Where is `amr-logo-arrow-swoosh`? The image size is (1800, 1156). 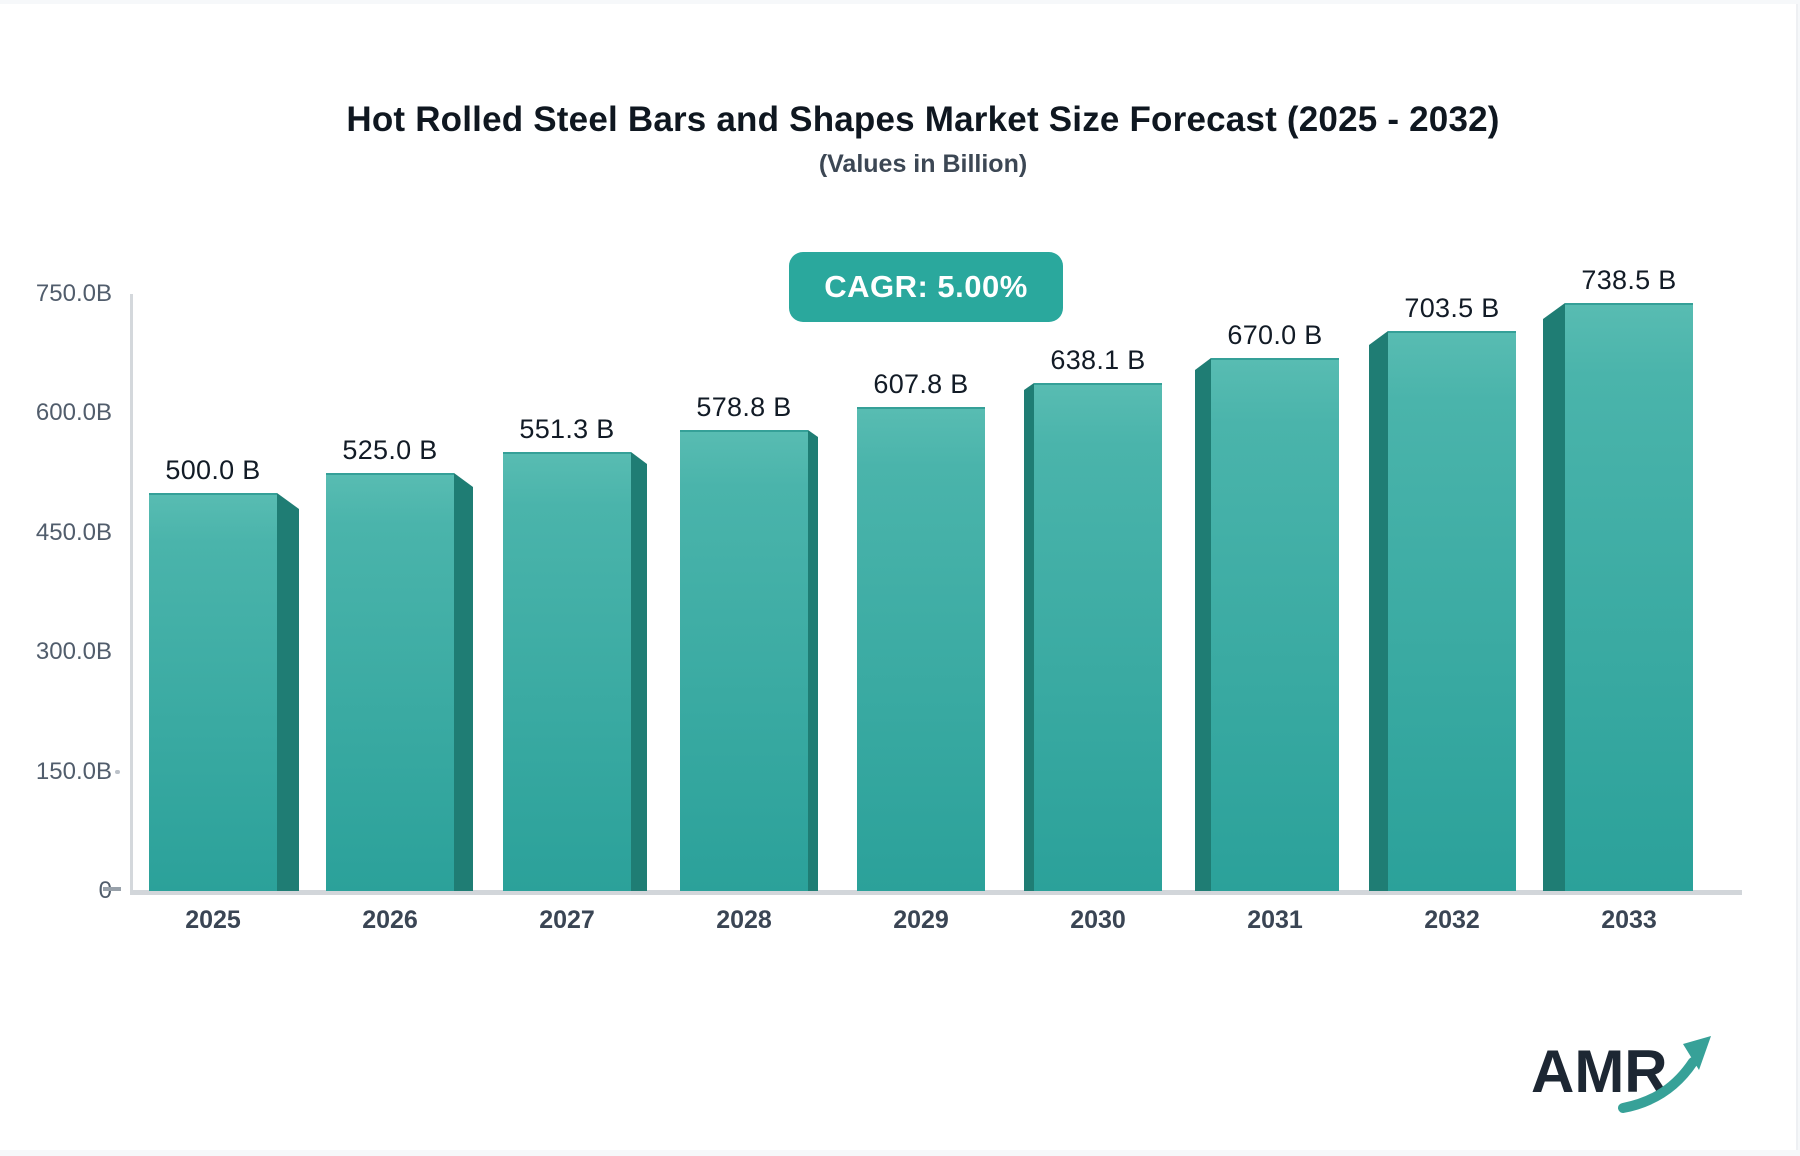
amr-logo-arrow-swoosh is located at coordinates (1658, 1085).